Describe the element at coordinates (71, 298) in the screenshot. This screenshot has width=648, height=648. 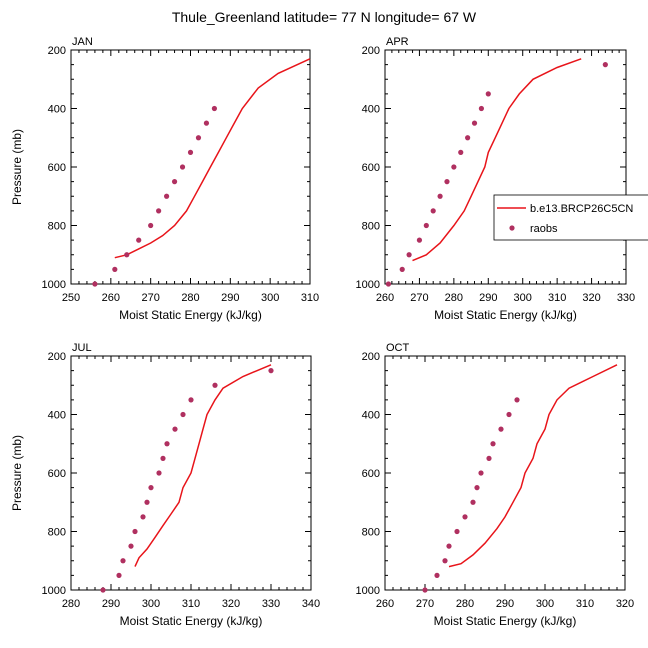
I see `x-tick-label: 250` at that location.